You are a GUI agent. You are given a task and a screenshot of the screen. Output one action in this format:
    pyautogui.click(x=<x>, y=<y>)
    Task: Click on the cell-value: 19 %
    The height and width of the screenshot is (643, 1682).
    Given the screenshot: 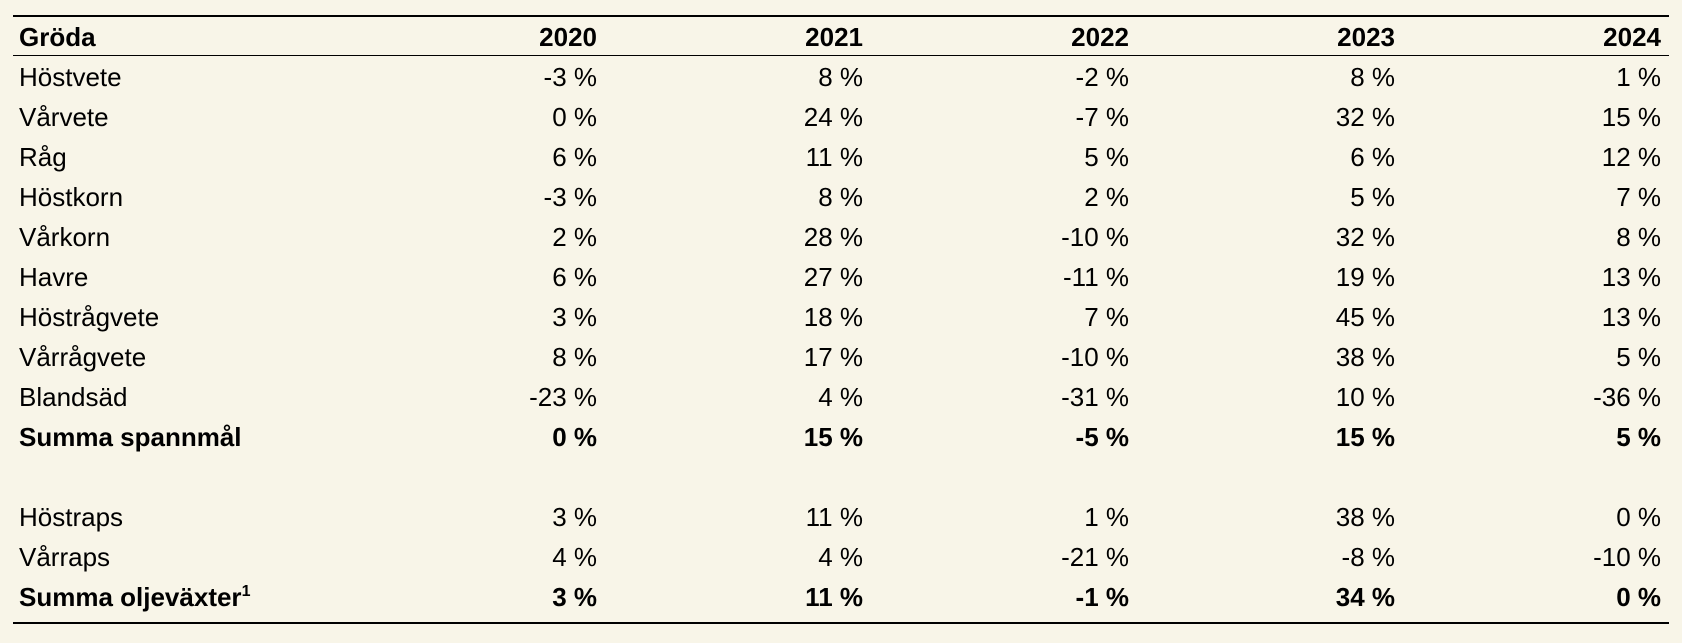 What is the action you would take?
    pyautogui.click(x=1365, y=277)
    